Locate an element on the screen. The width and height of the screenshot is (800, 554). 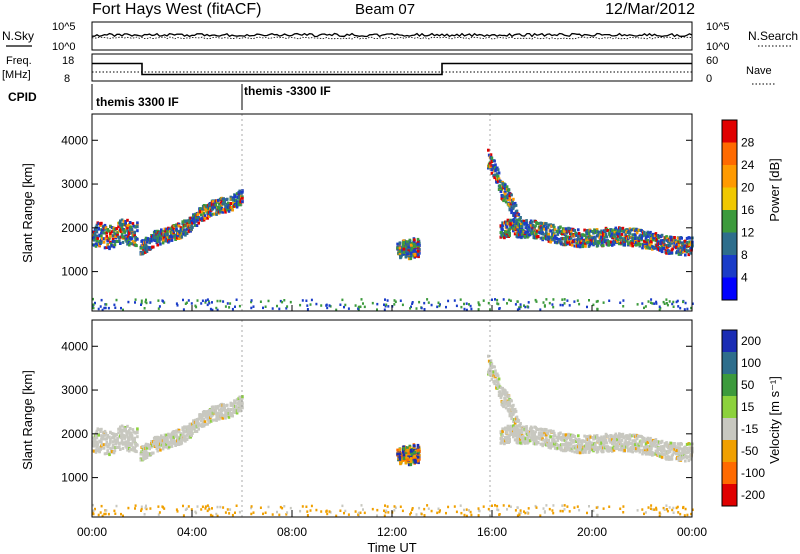
nsearch-trace is located at coordinates (392, 38).